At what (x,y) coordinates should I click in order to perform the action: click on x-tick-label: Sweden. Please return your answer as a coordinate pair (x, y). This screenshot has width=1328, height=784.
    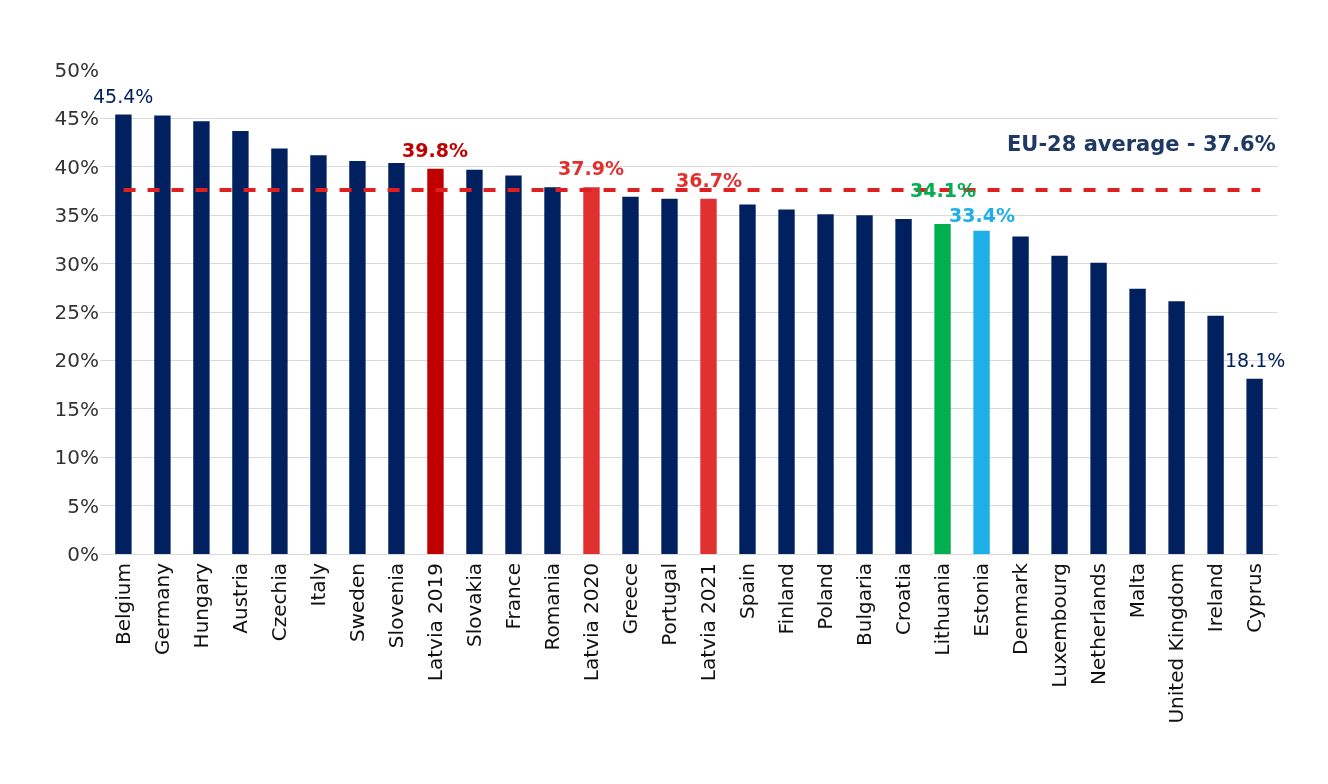
    Looking at the image, I should click on (356, 603).